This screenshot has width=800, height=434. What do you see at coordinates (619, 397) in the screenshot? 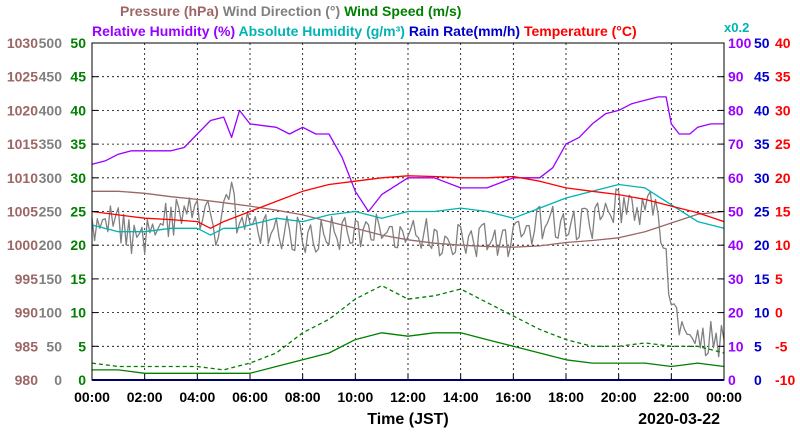
I see `x-tick-label: 20:00` at bounding box center [619, 397].